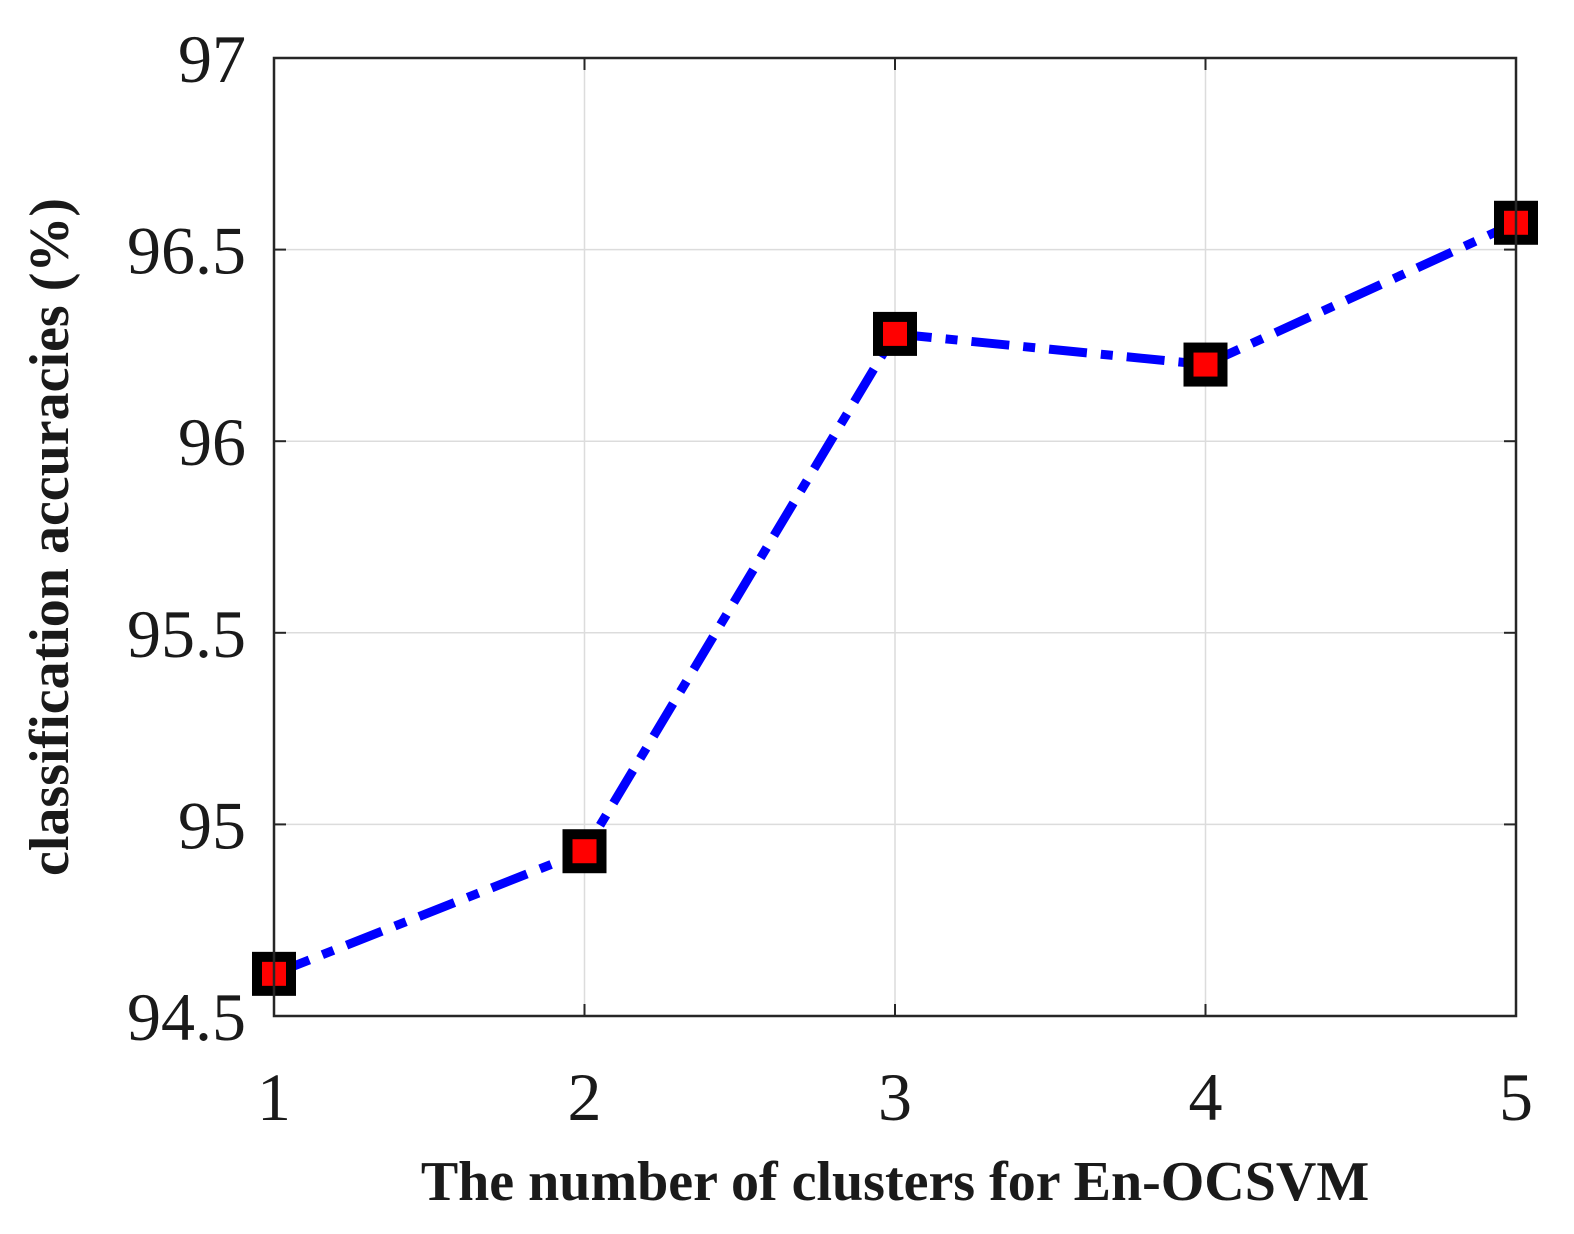  I want to click on x-tick-labels: 1 2 3 4 5, so click(895, 1097).